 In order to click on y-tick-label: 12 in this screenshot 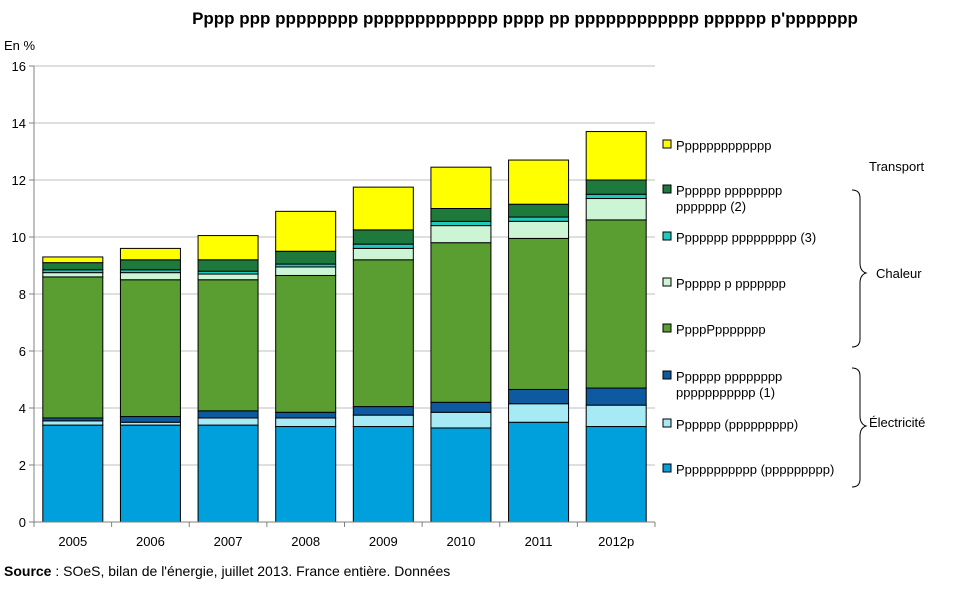, I will do `click(19, 180)`.